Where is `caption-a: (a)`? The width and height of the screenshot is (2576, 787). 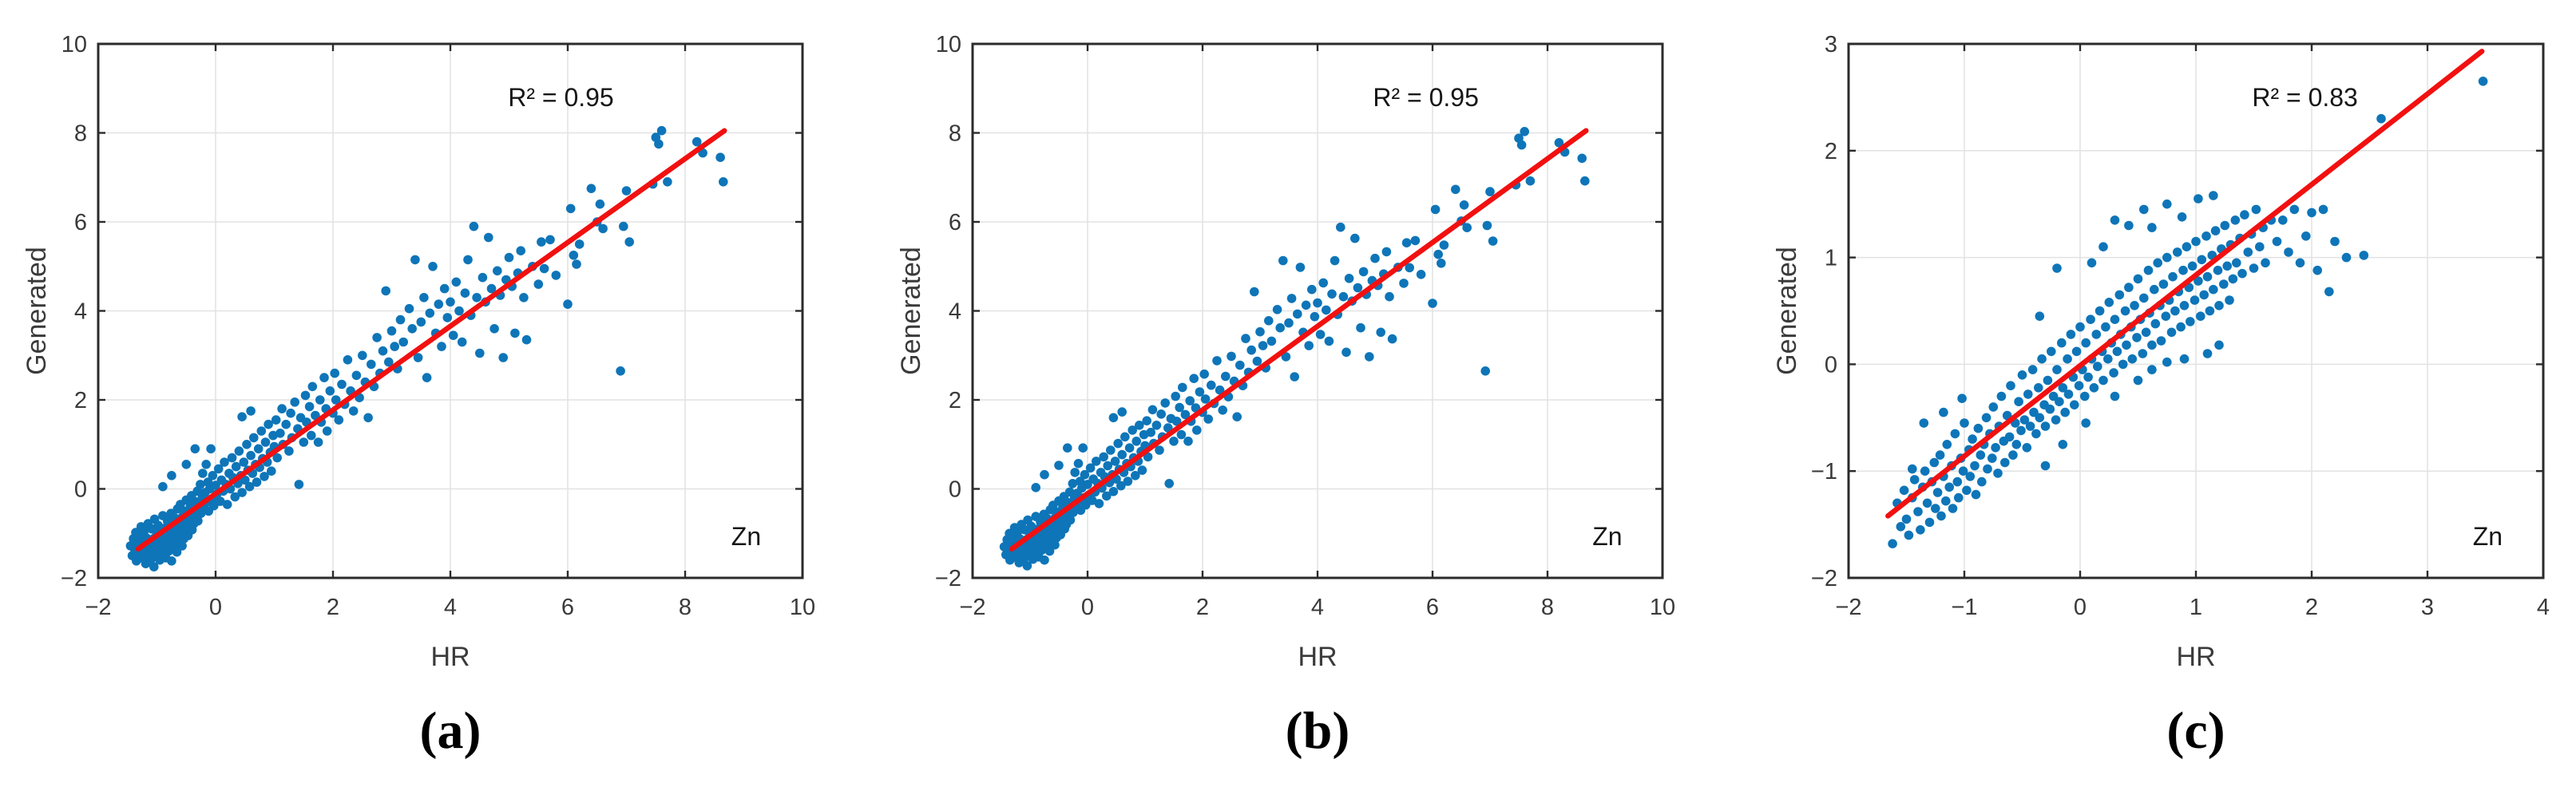 caption-a: (a) is located at coordinates (450, 731).